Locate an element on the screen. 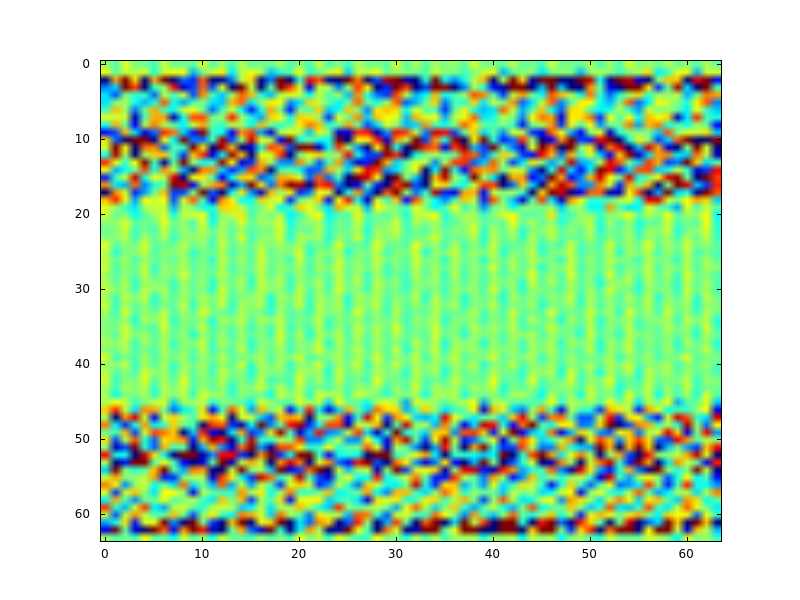  y-tick-label: 50 is located at coordinates (82, 438).